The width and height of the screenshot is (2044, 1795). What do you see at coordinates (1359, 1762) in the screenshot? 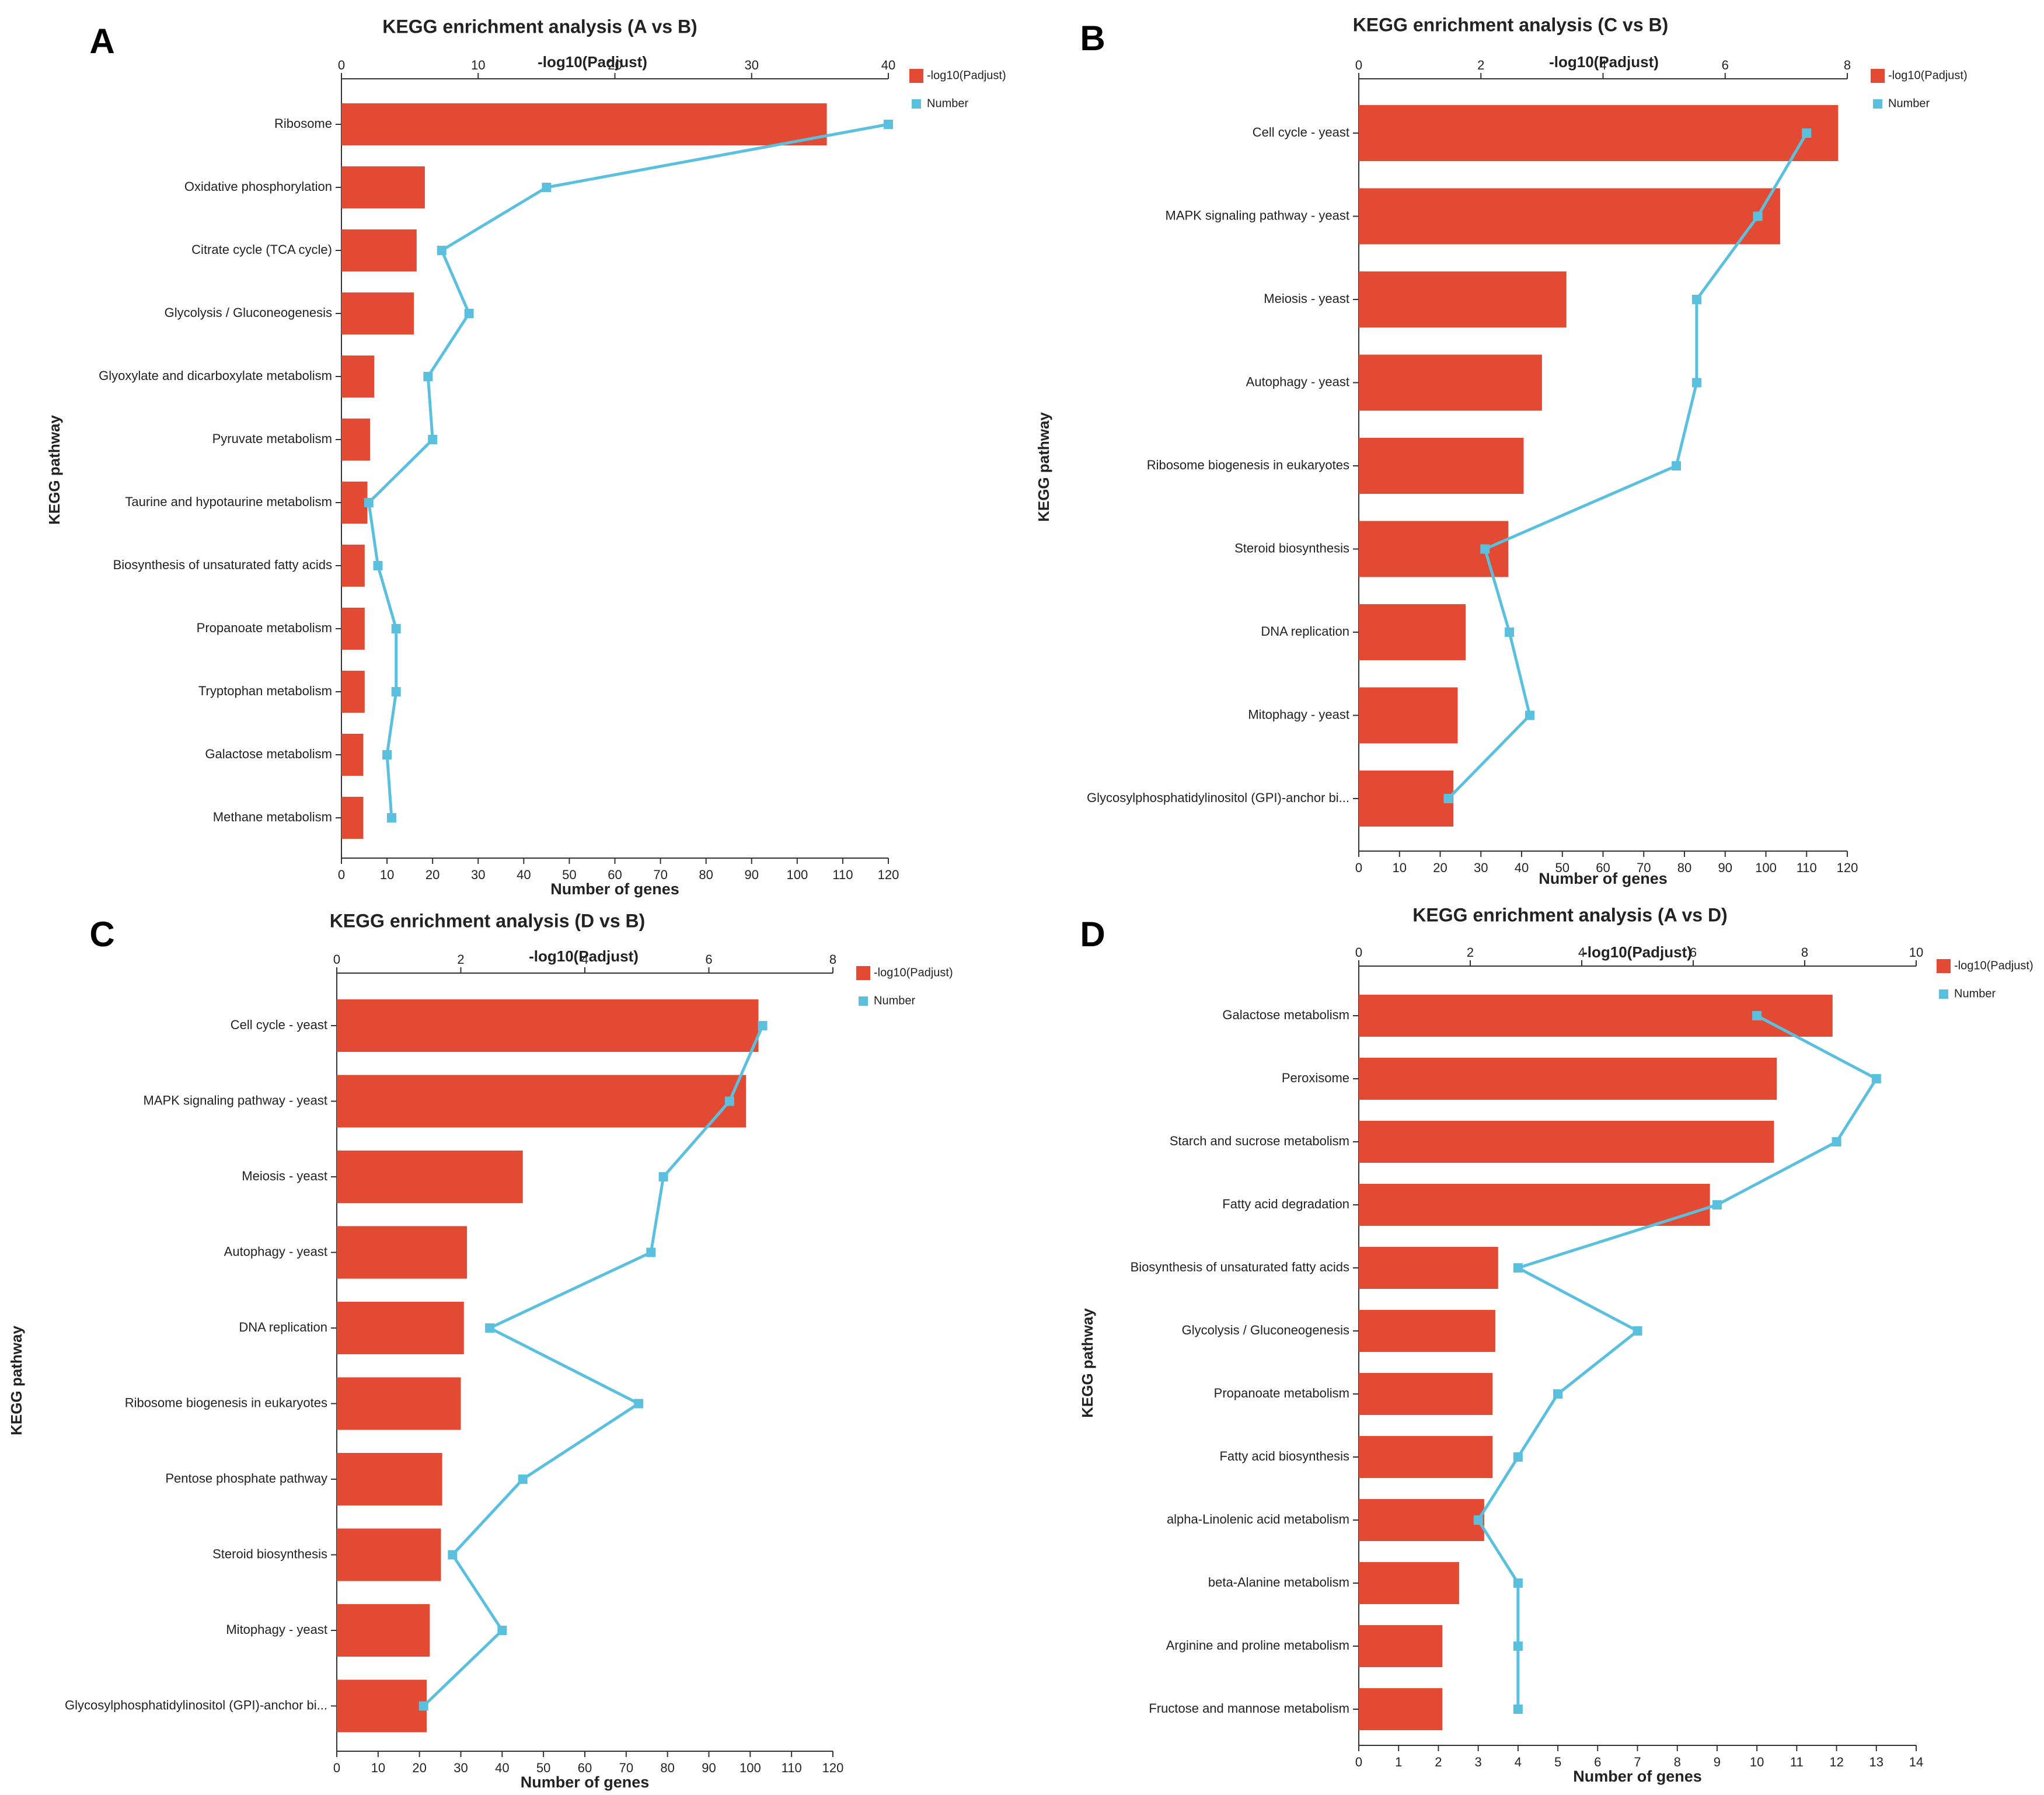
I see `bottom-tick-label-d-0: 0` at bounding box center [1359, 1762].